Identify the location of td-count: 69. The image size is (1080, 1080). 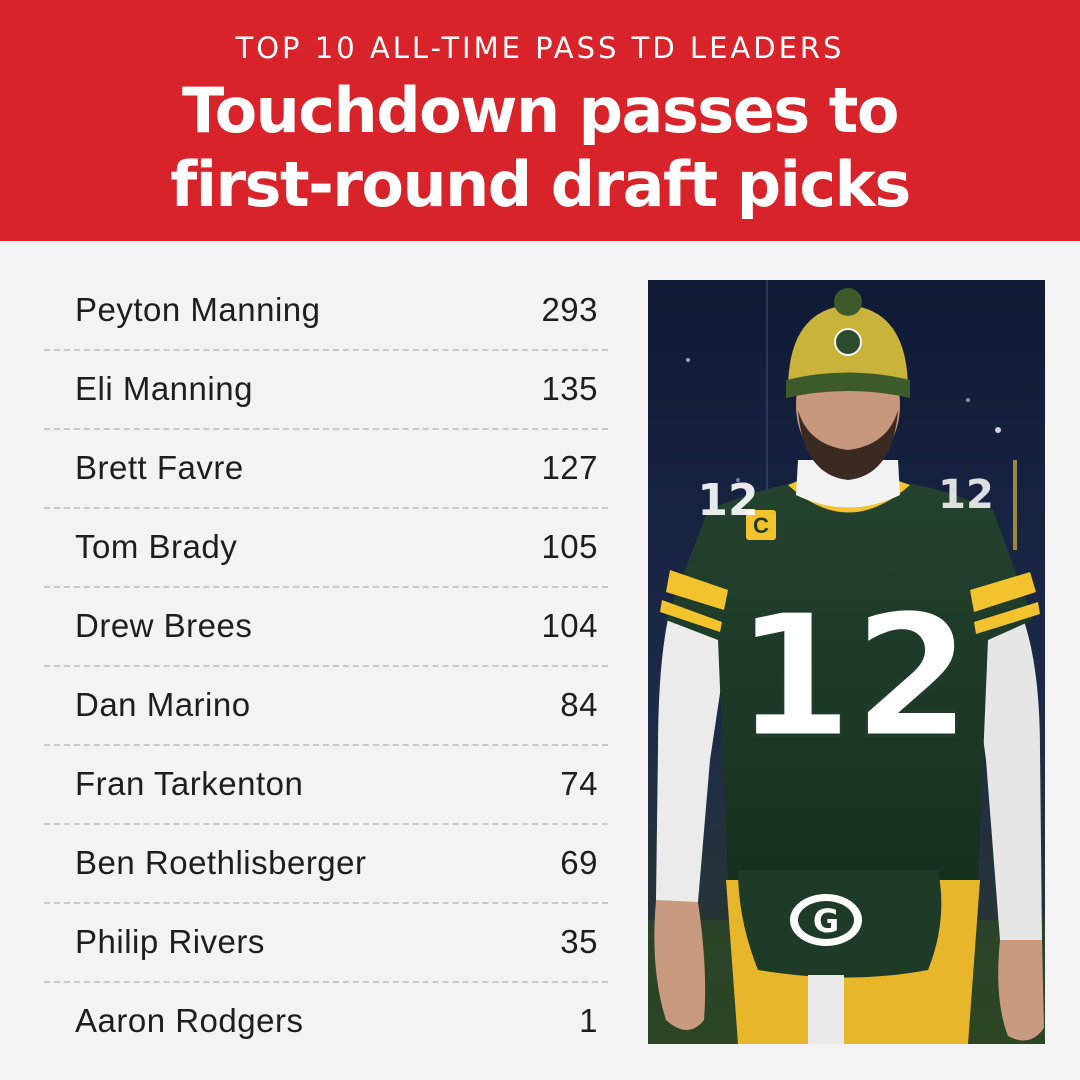
(579, 862).